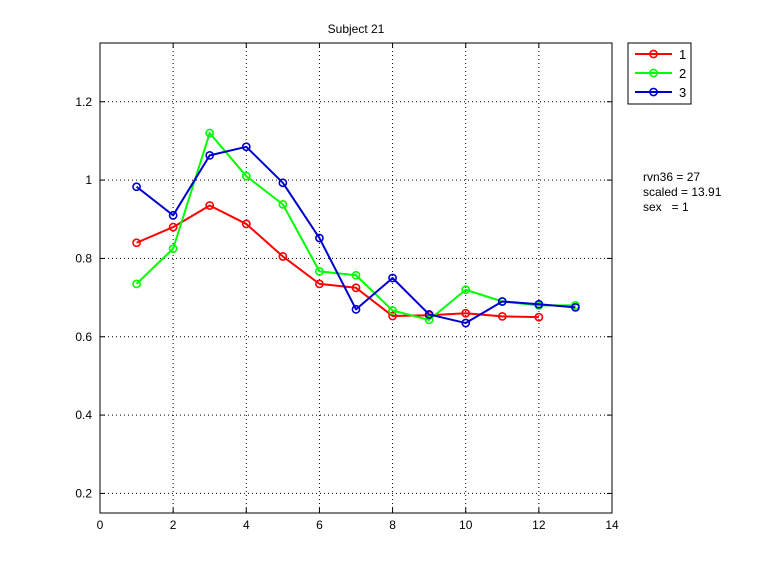 This screenshot has height=576, width=768. I want to click on legend-entry: 3, so click(660, 92).